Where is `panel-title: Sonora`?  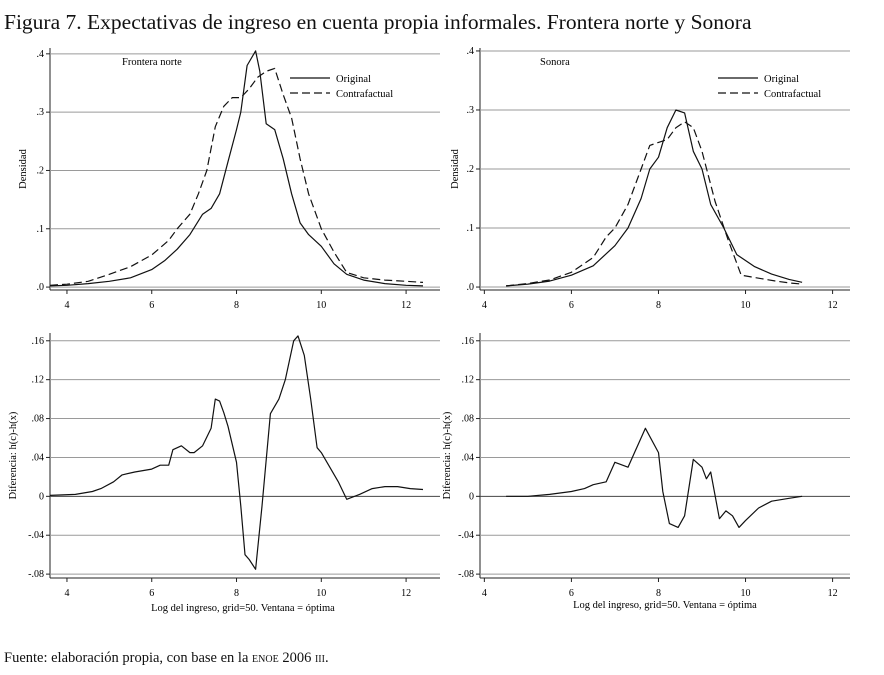
panel-title: Sonora is located at coordinates (555, 62).